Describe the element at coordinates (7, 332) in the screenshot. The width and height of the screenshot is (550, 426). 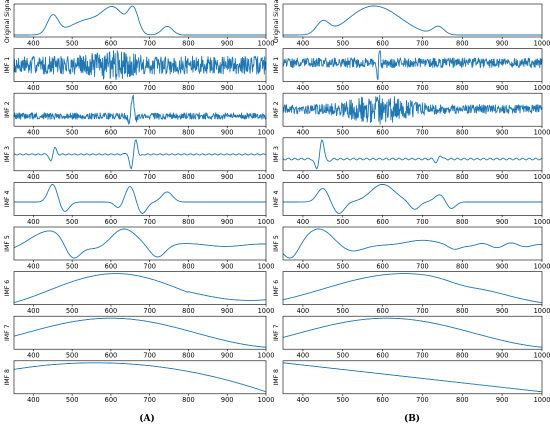
I see `y-axis-label: IMF 7` at that location.